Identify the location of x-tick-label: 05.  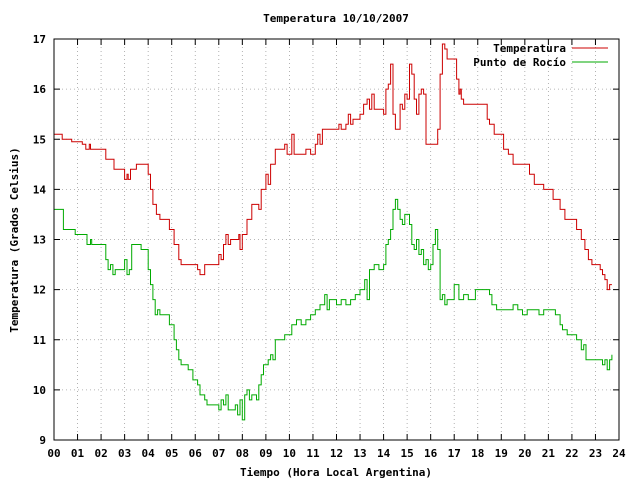
(171, 453).